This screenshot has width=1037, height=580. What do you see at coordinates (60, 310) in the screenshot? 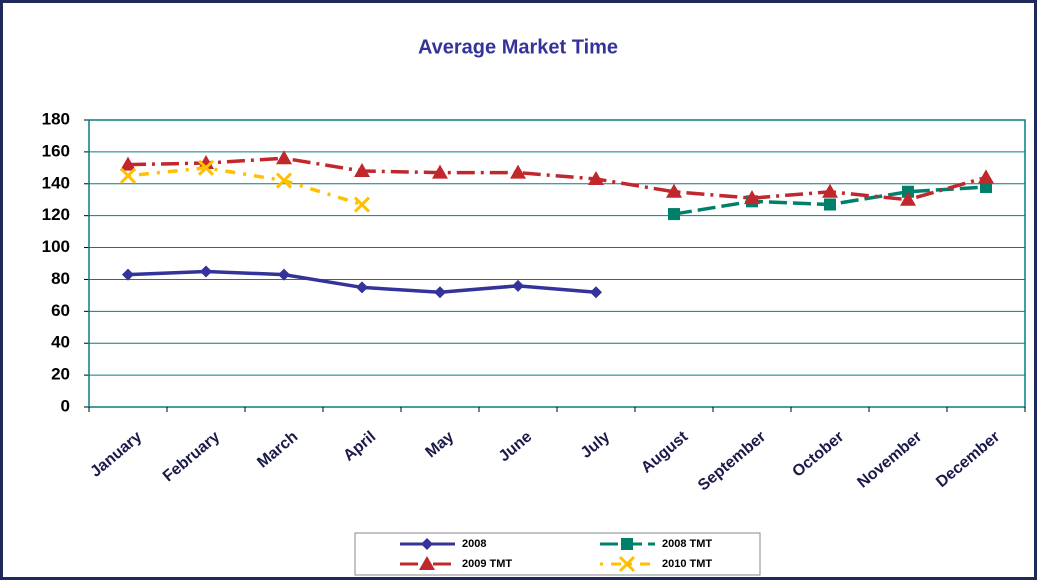
I see `y-tick-label: 60` at bounding box center [60, 310].